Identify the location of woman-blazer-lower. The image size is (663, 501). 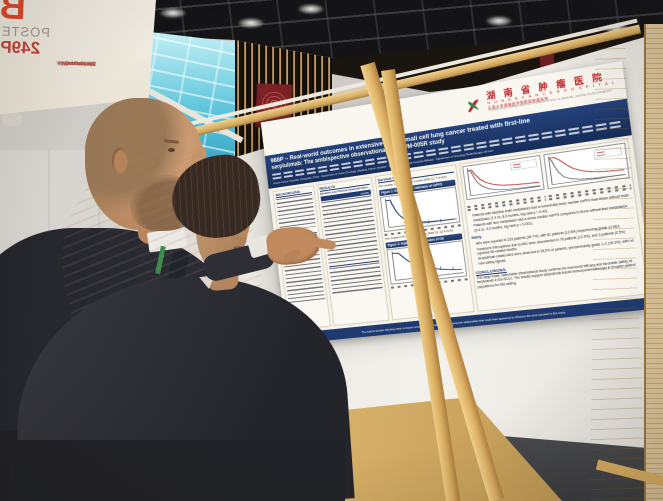
(177, 470).